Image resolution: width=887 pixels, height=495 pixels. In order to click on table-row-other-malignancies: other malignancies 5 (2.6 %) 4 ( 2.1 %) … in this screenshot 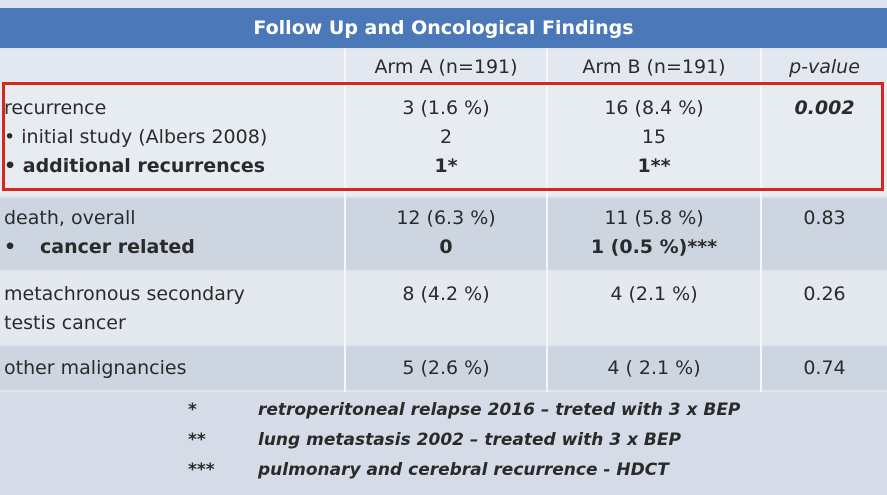, I will do `click(443, 368)`.